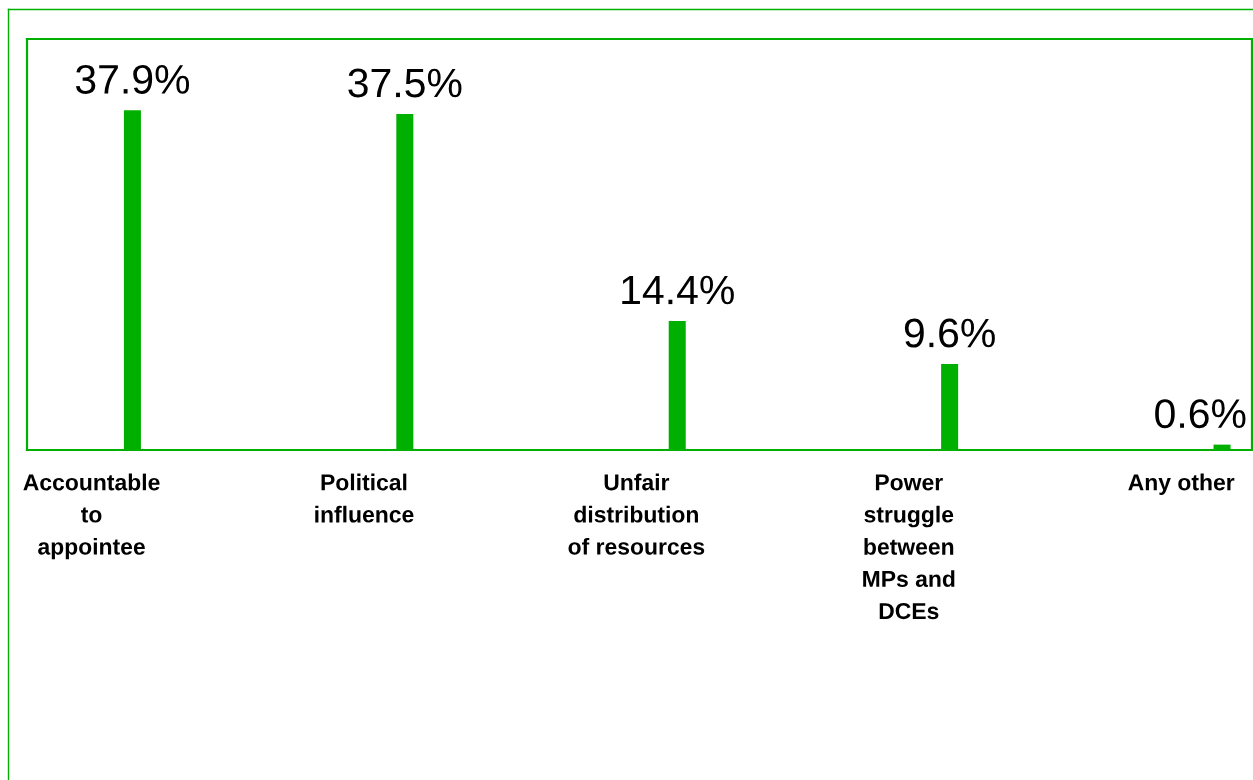 The width and height of the screenshot is (1253, 780). What do you see at coordinates (405, 83) in the screenshot?
I see `data-label: 37.5%` at bounding box center [405, 83].